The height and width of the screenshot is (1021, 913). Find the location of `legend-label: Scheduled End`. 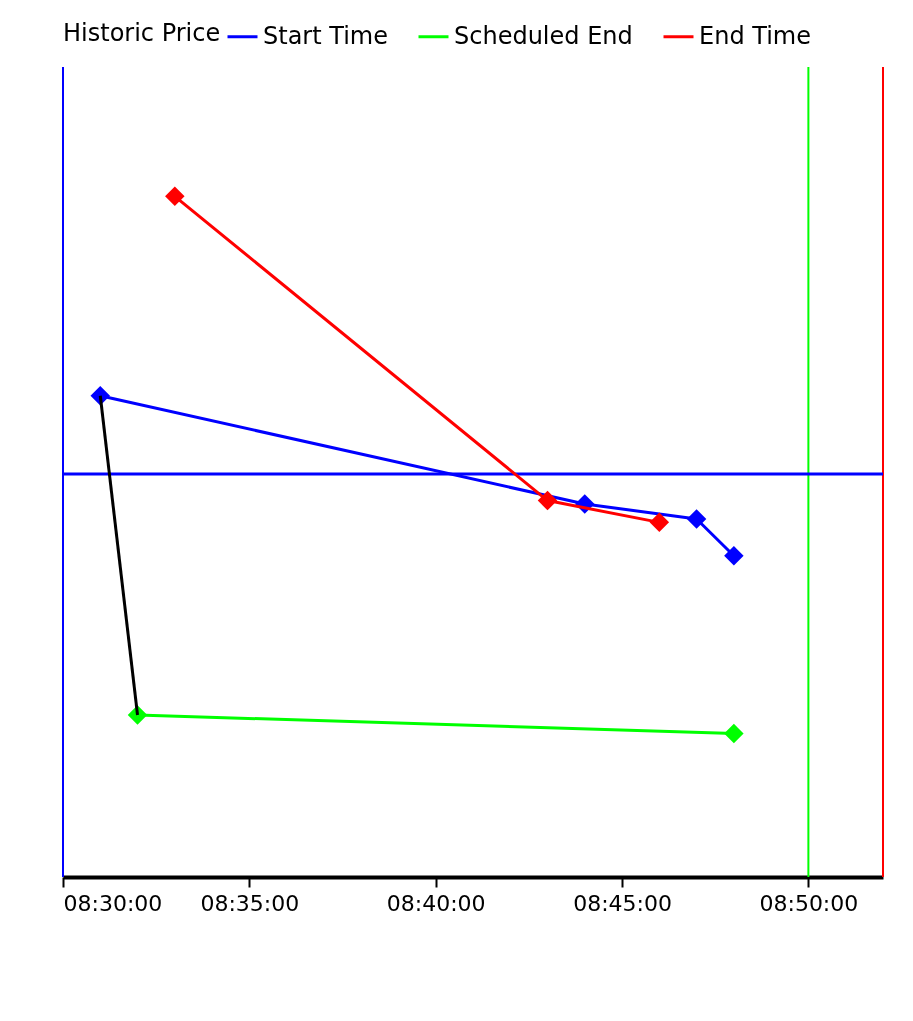

legend-label: Scheduled End is located at coordinates (543, 35).